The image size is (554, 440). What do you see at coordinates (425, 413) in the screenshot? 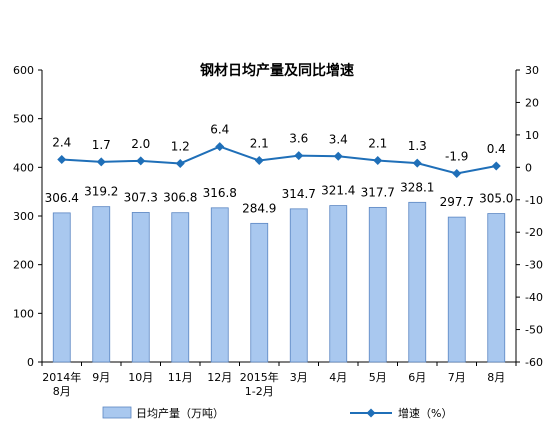
I see `legend-line-label: 增速（%）` at bounding box center [425, 413].